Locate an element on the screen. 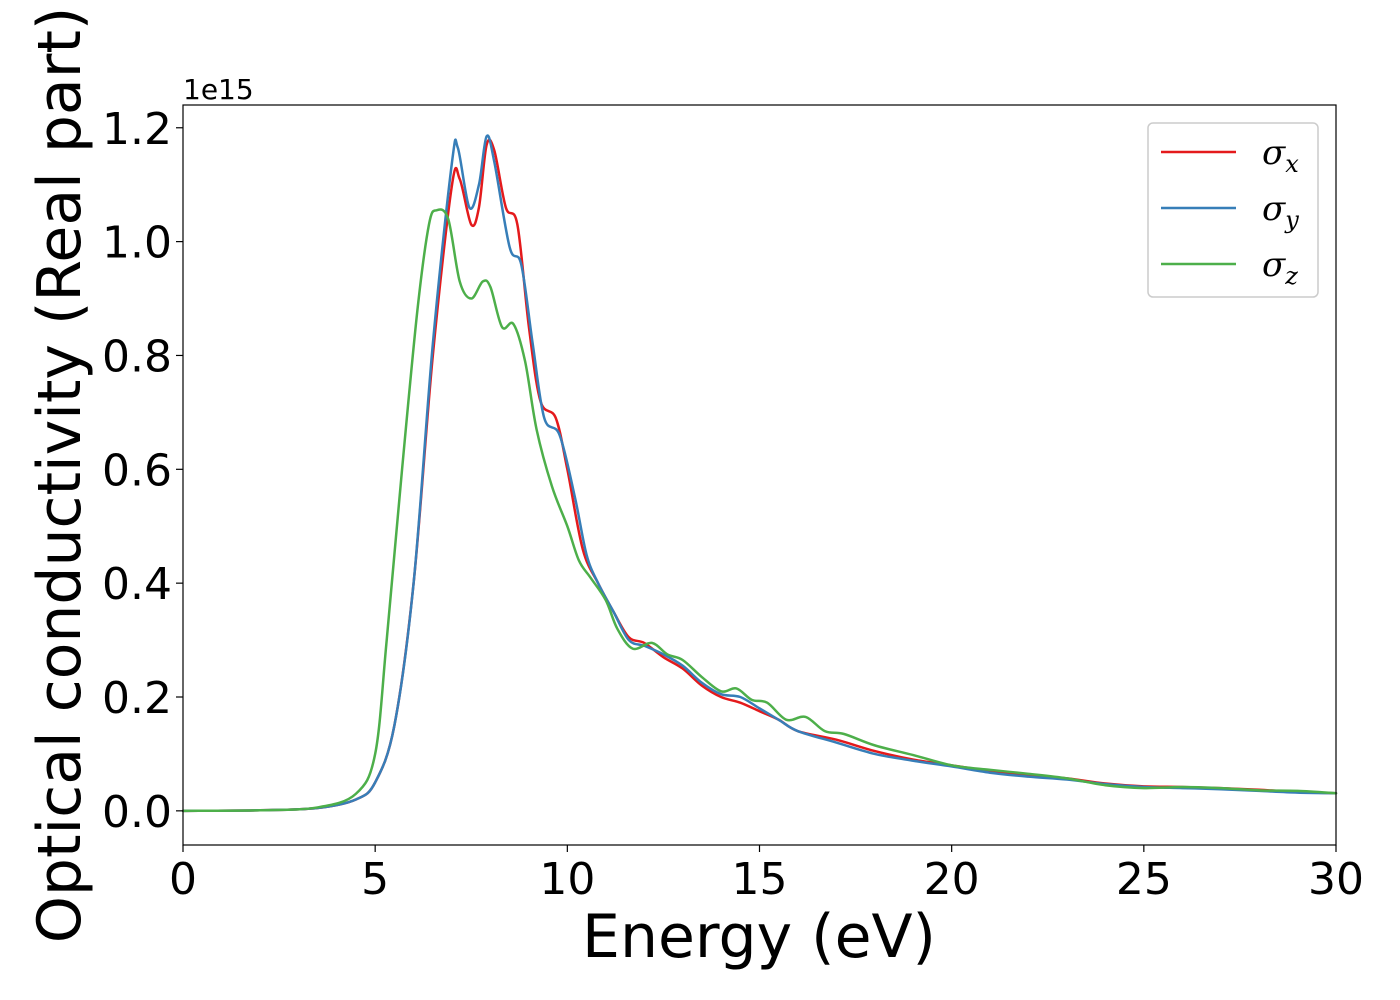  y-tick-label: 0.8 is located at coordinates (137, 356).